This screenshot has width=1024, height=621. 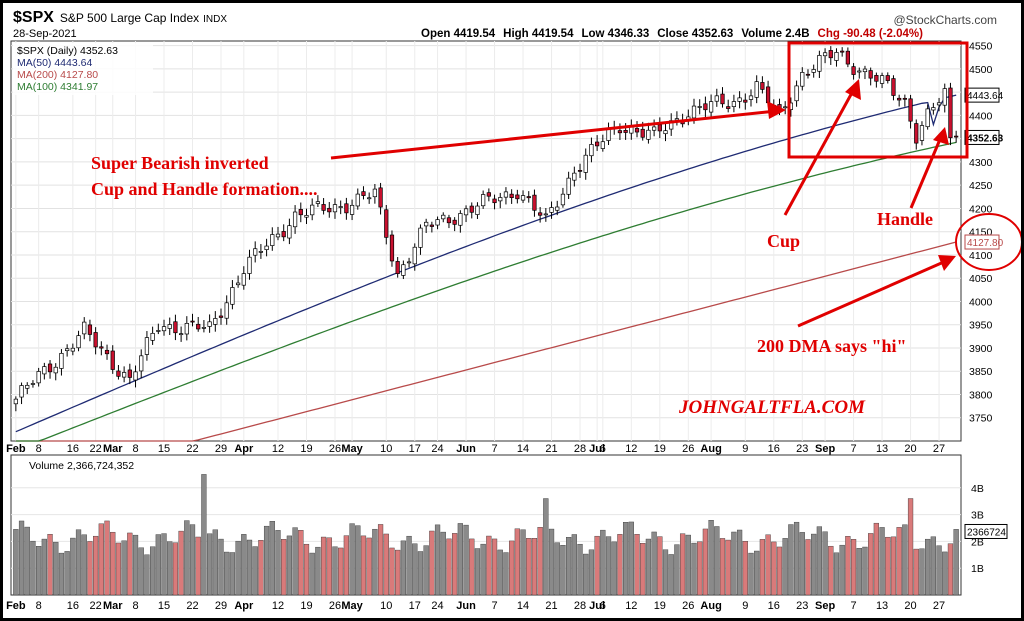 What do you see at coordinates (221, 449) in the screenshot?
I see `x-tick-label: 29` at bounding box center [221, 449].